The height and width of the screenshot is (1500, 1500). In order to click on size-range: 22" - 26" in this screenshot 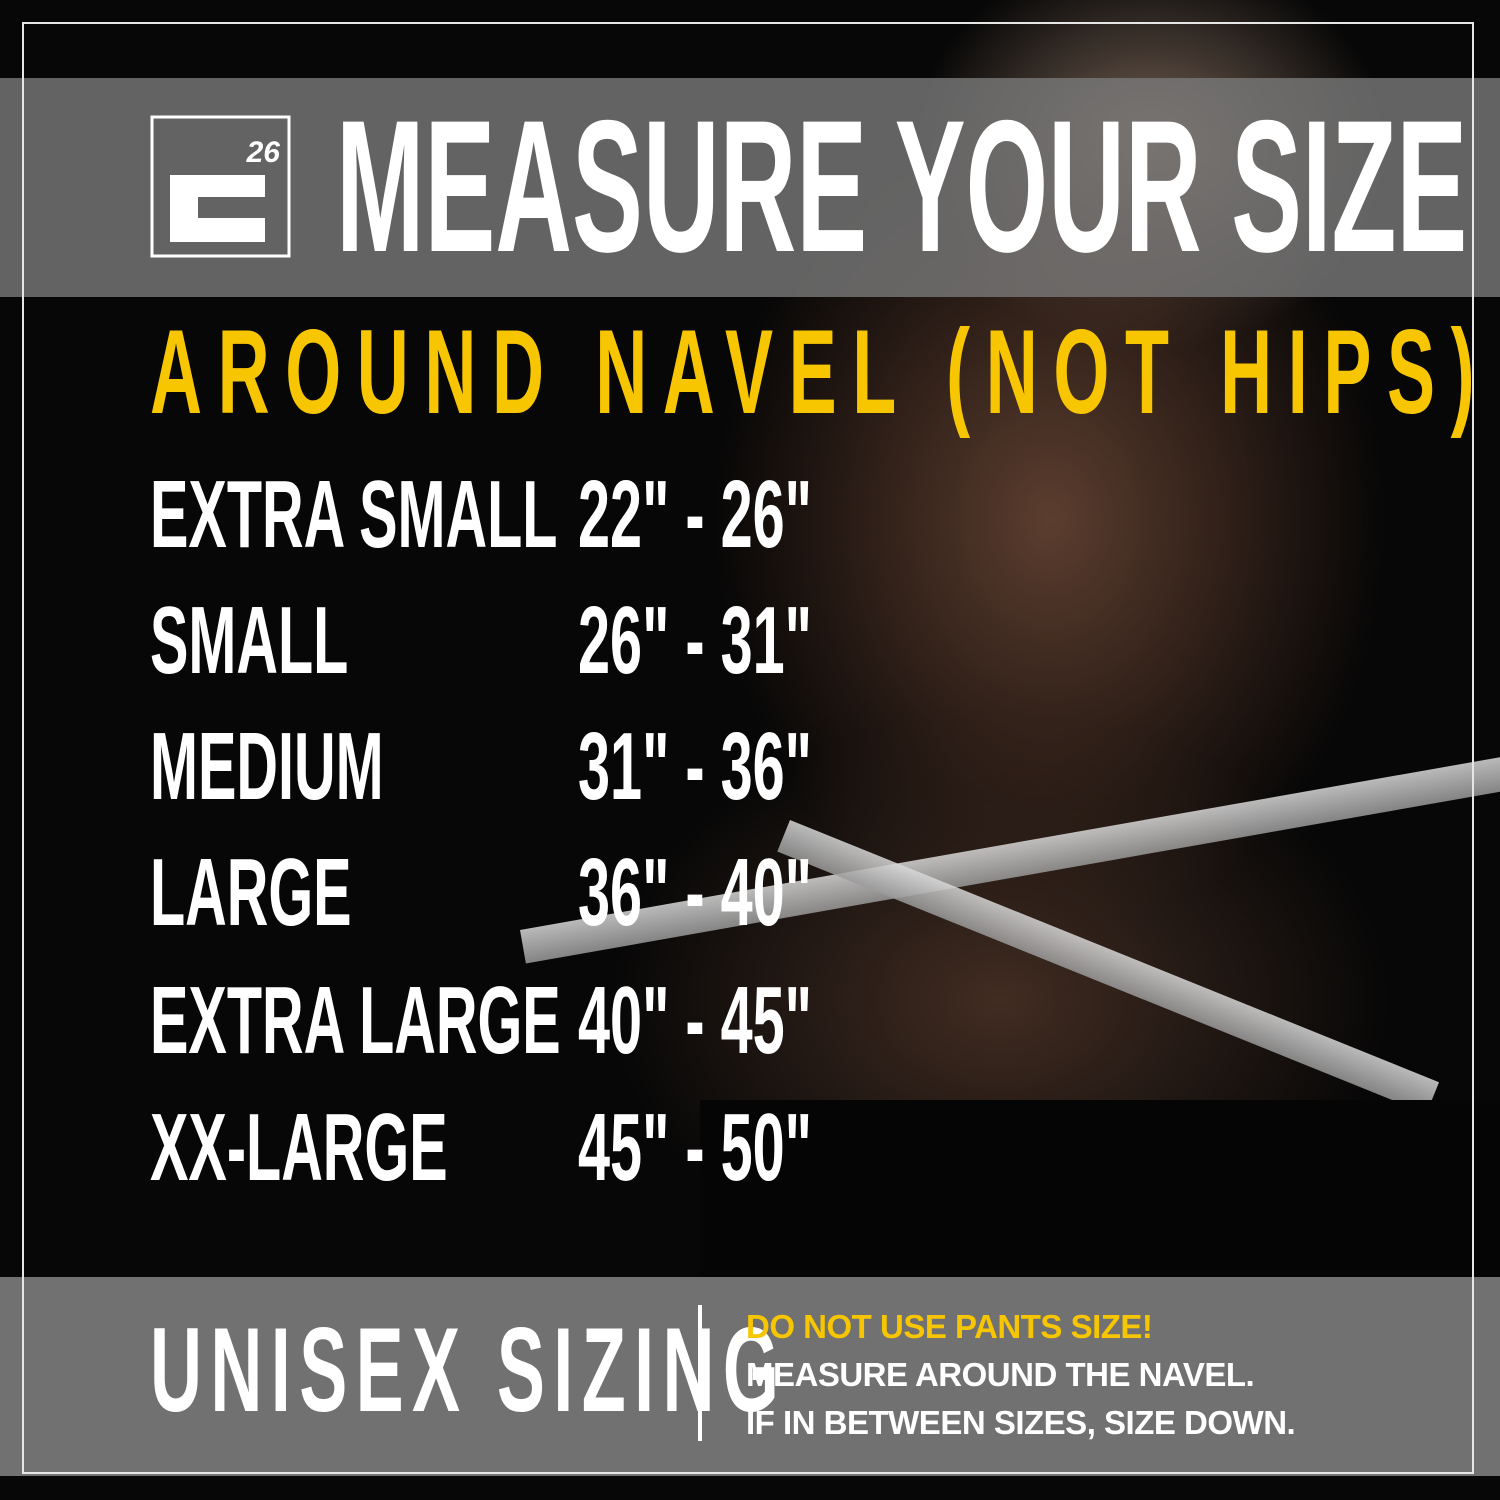, I will do `click(695, 514)`.